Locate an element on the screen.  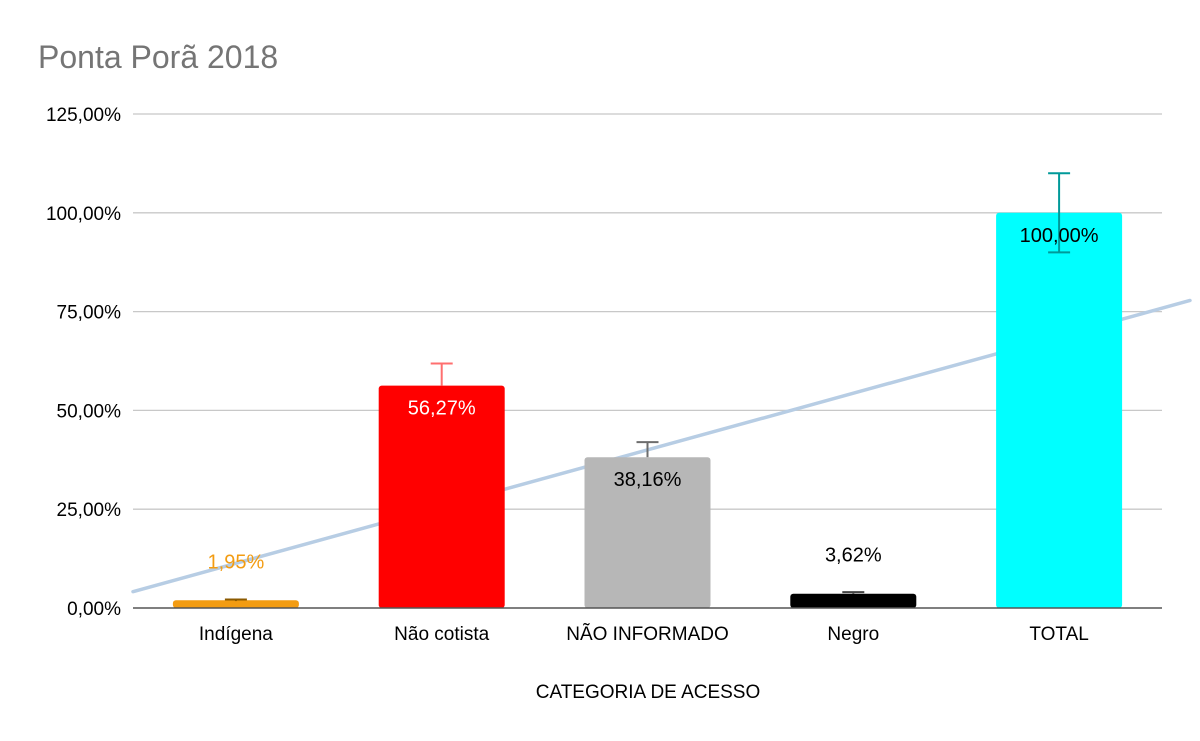
data-label: 3,62% is located at coordinates (853, 556).